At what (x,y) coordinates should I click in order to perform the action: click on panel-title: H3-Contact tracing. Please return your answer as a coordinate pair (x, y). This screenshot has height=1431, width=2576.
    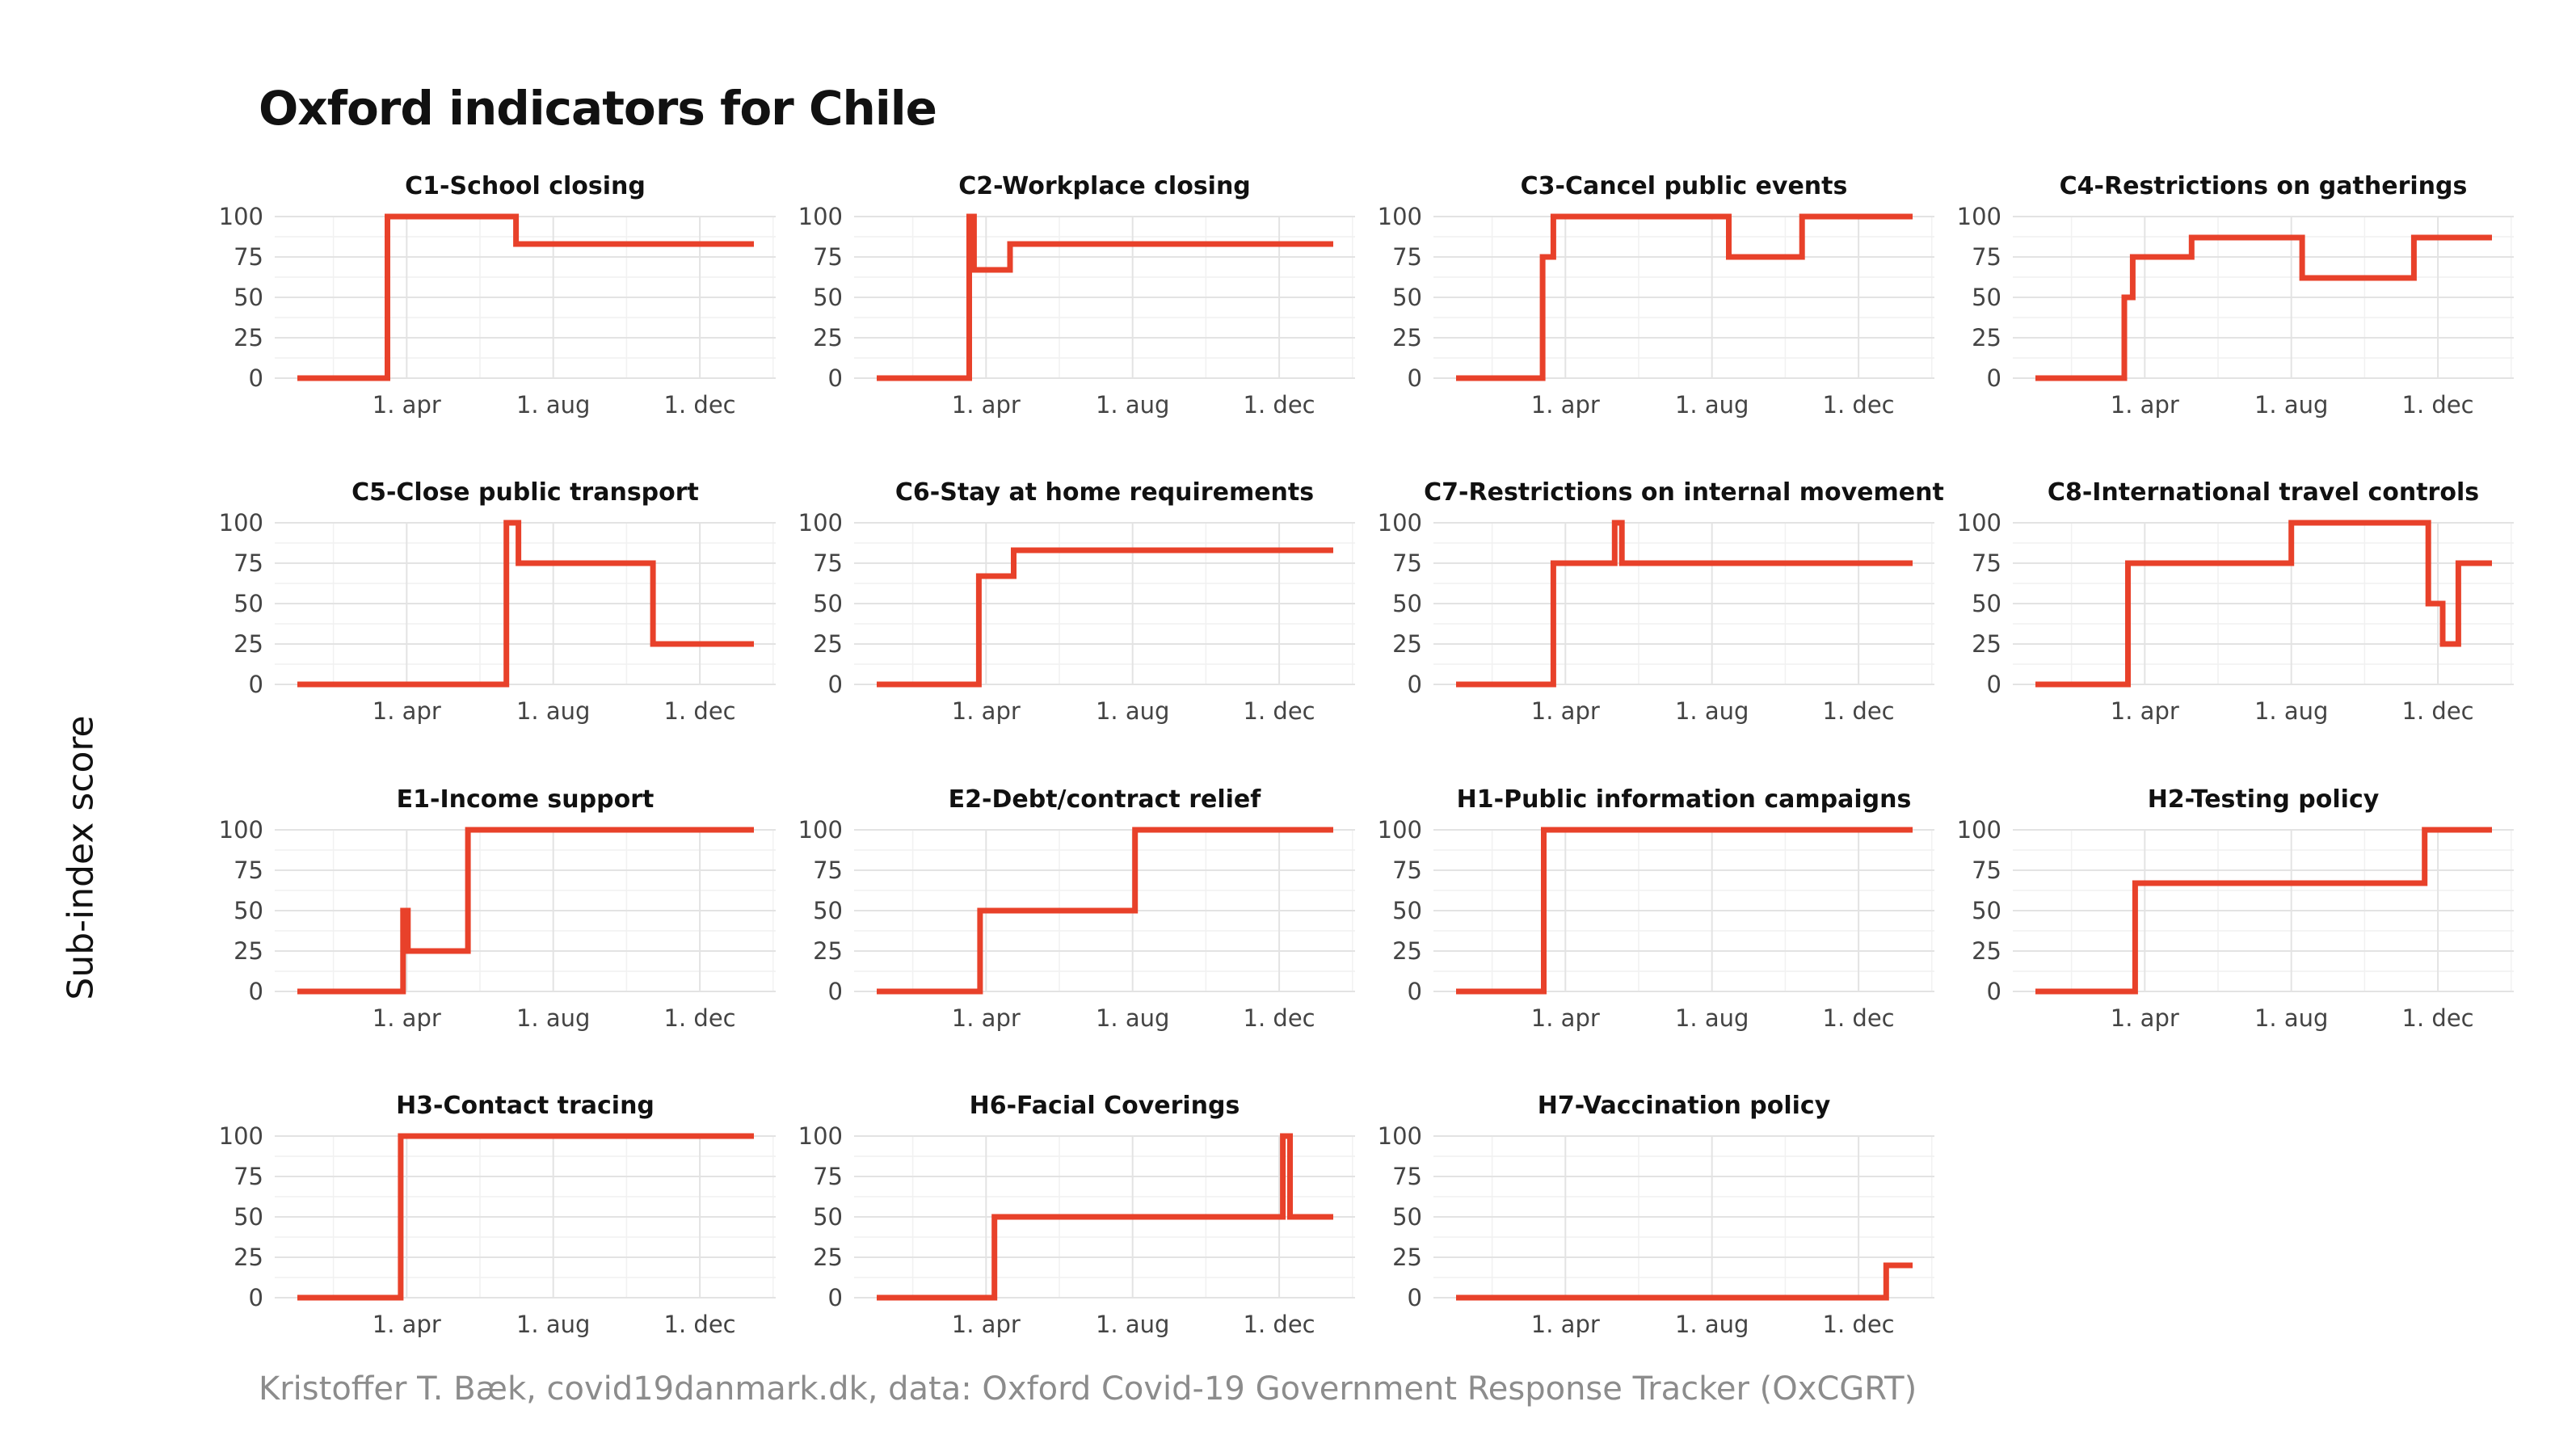
    Looking at the image, I should click on (525, 1106).